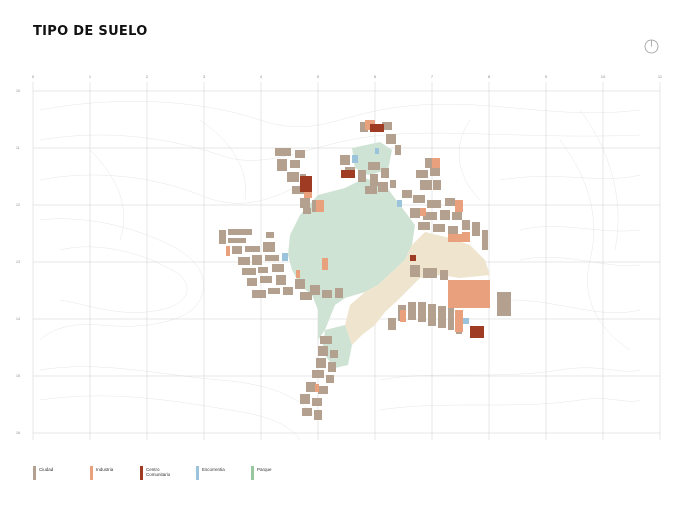  What do you see at coordinates (147, 76) in the screenshot?
I see `x-tick-label: 2` at bounding box center [147, 76].